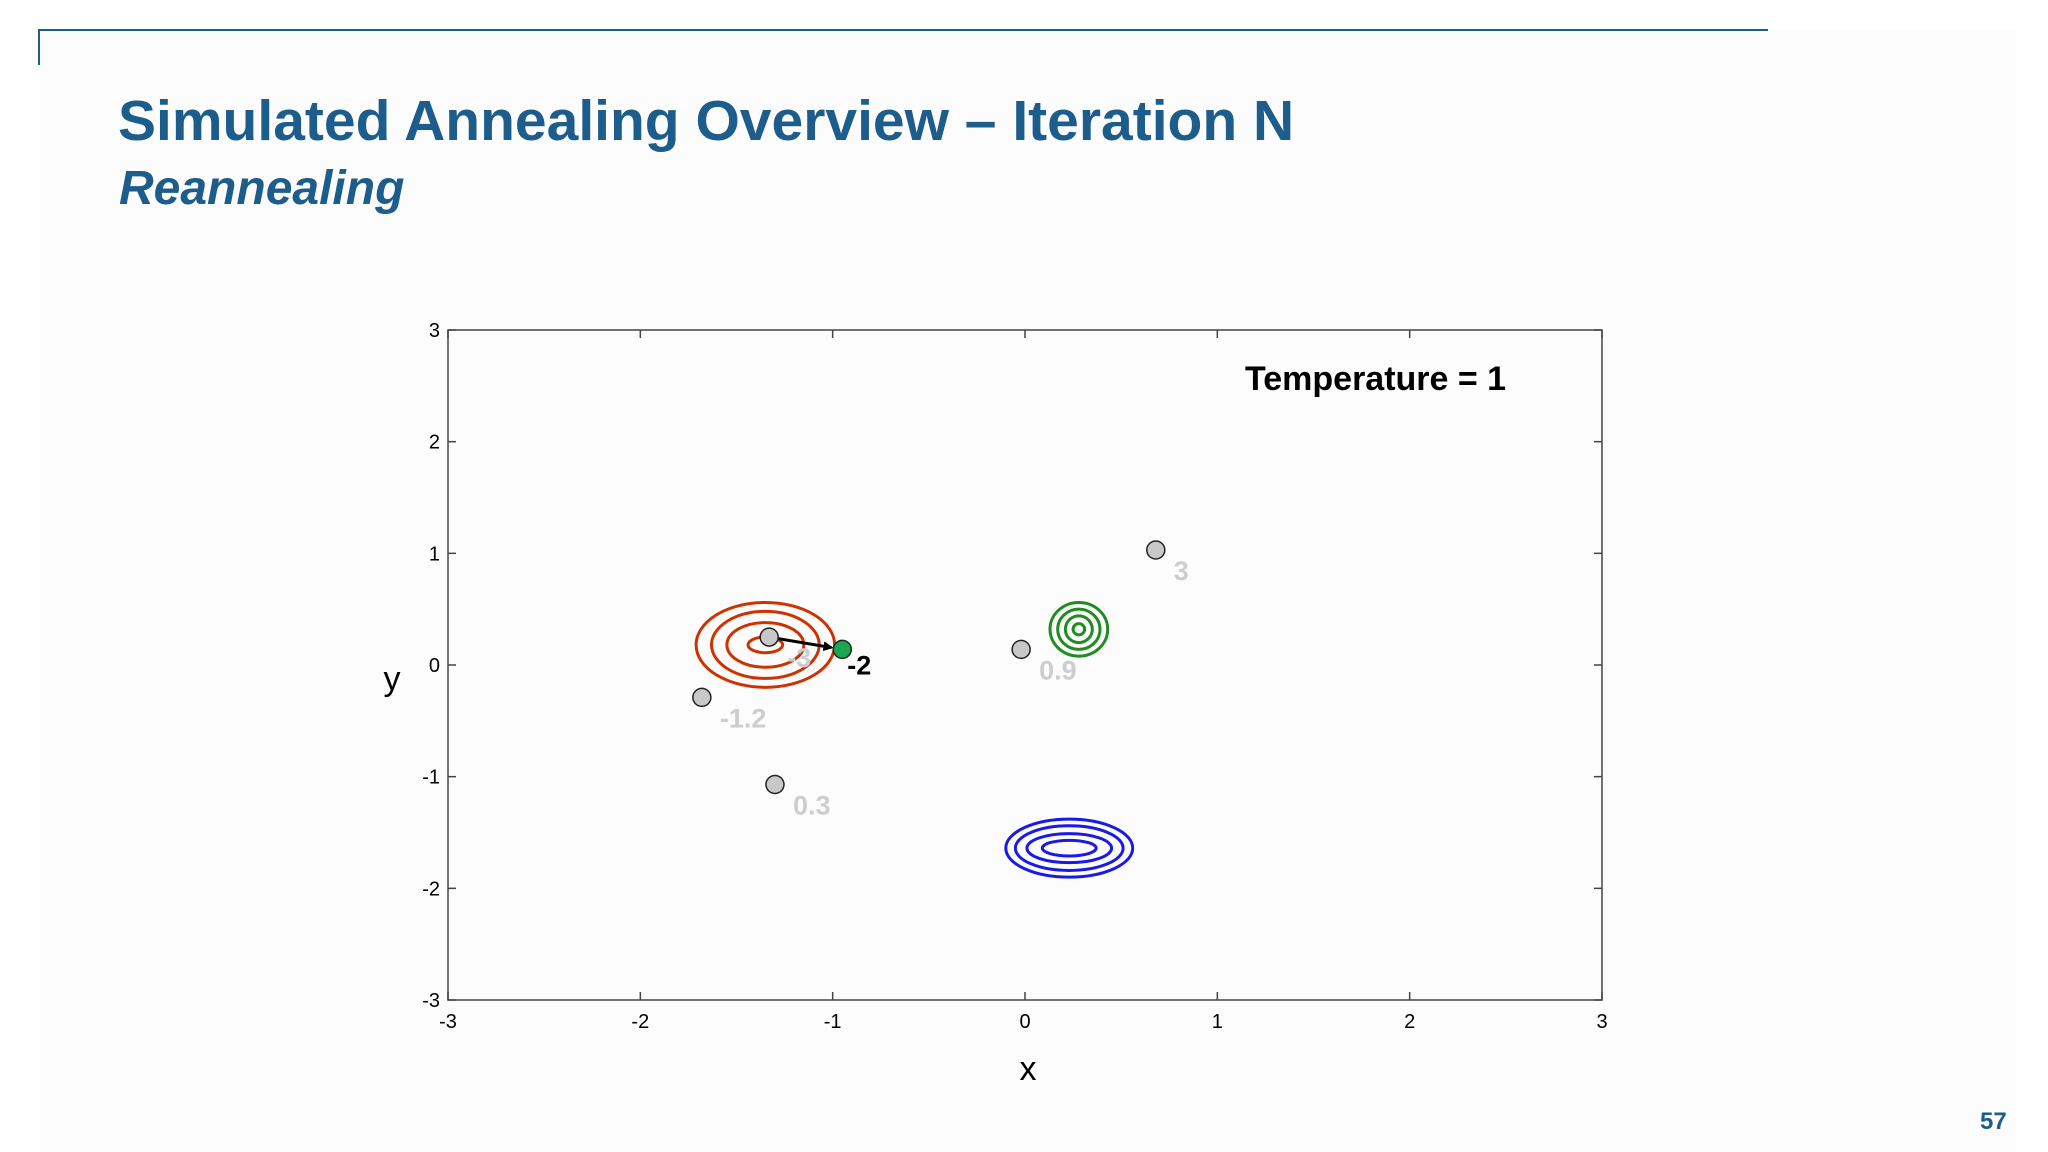 This screenshot has width=2048, height=1152. What do you see at coordinates (392, 679) in the screenshot?
I see `y-axis-label: y` at bounding box center [392, 679].